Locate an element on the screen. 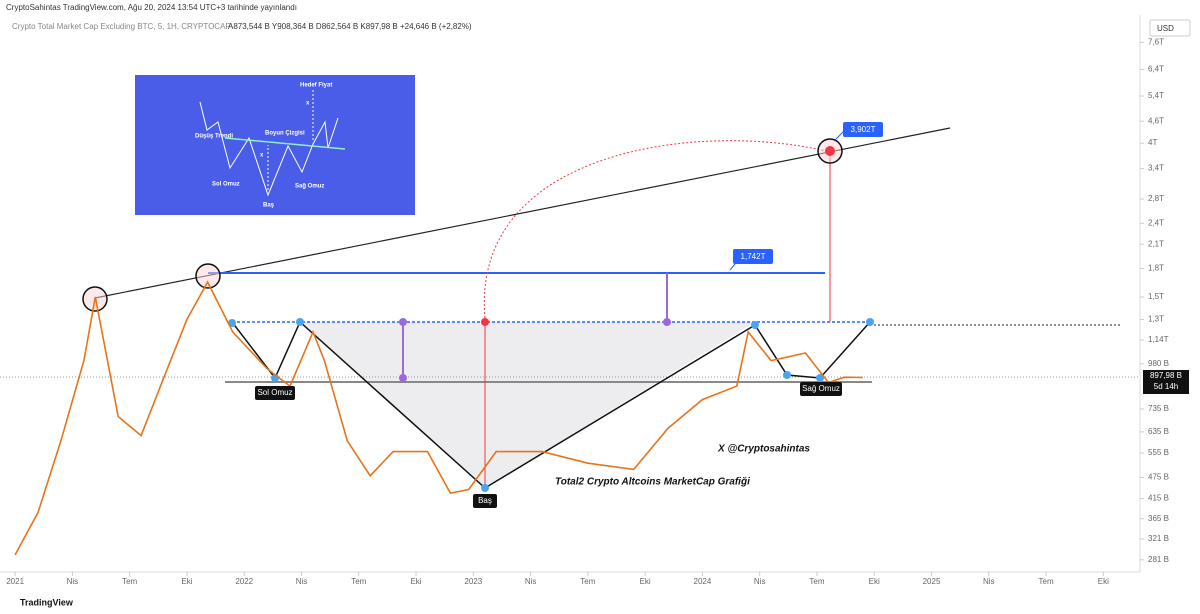 The height and width of the screenshot is (614, 1200). last-price: 897,98 B is located at coordinates (1166, 375).